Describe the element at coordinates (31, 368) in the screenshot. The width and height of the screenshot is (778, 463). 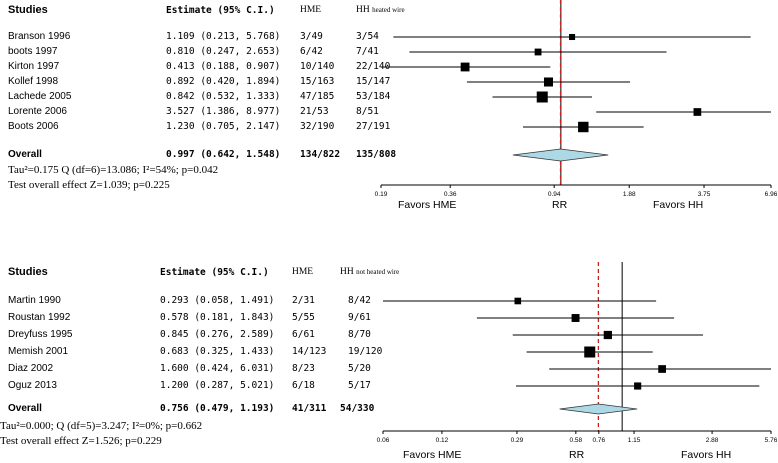
I see `study-name: Diaz 2002` at that location.